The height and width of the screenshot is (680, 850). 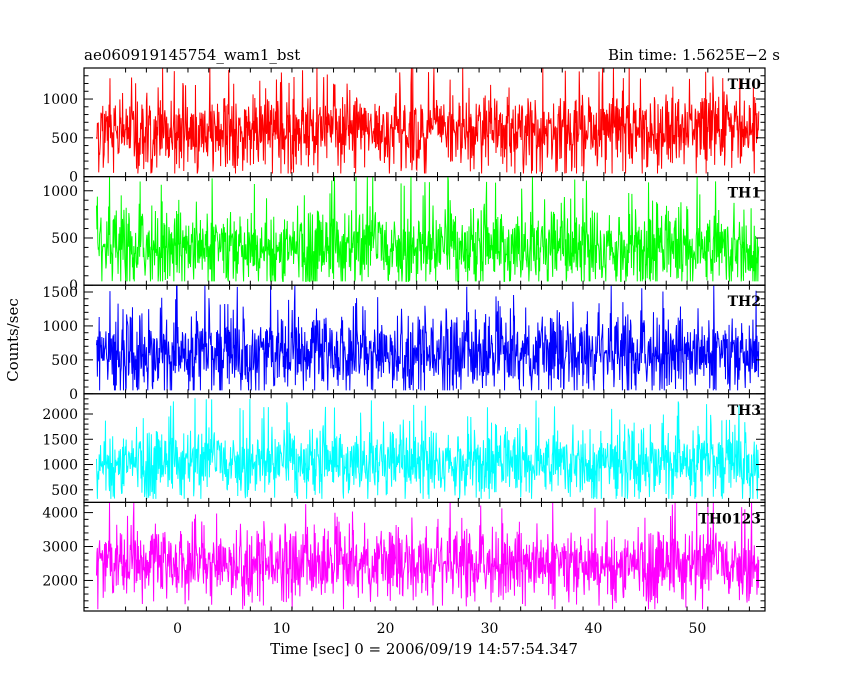 I want to click on panel-th3: 500 1000 1500 2000 TH3, so click(x=404, y=448).